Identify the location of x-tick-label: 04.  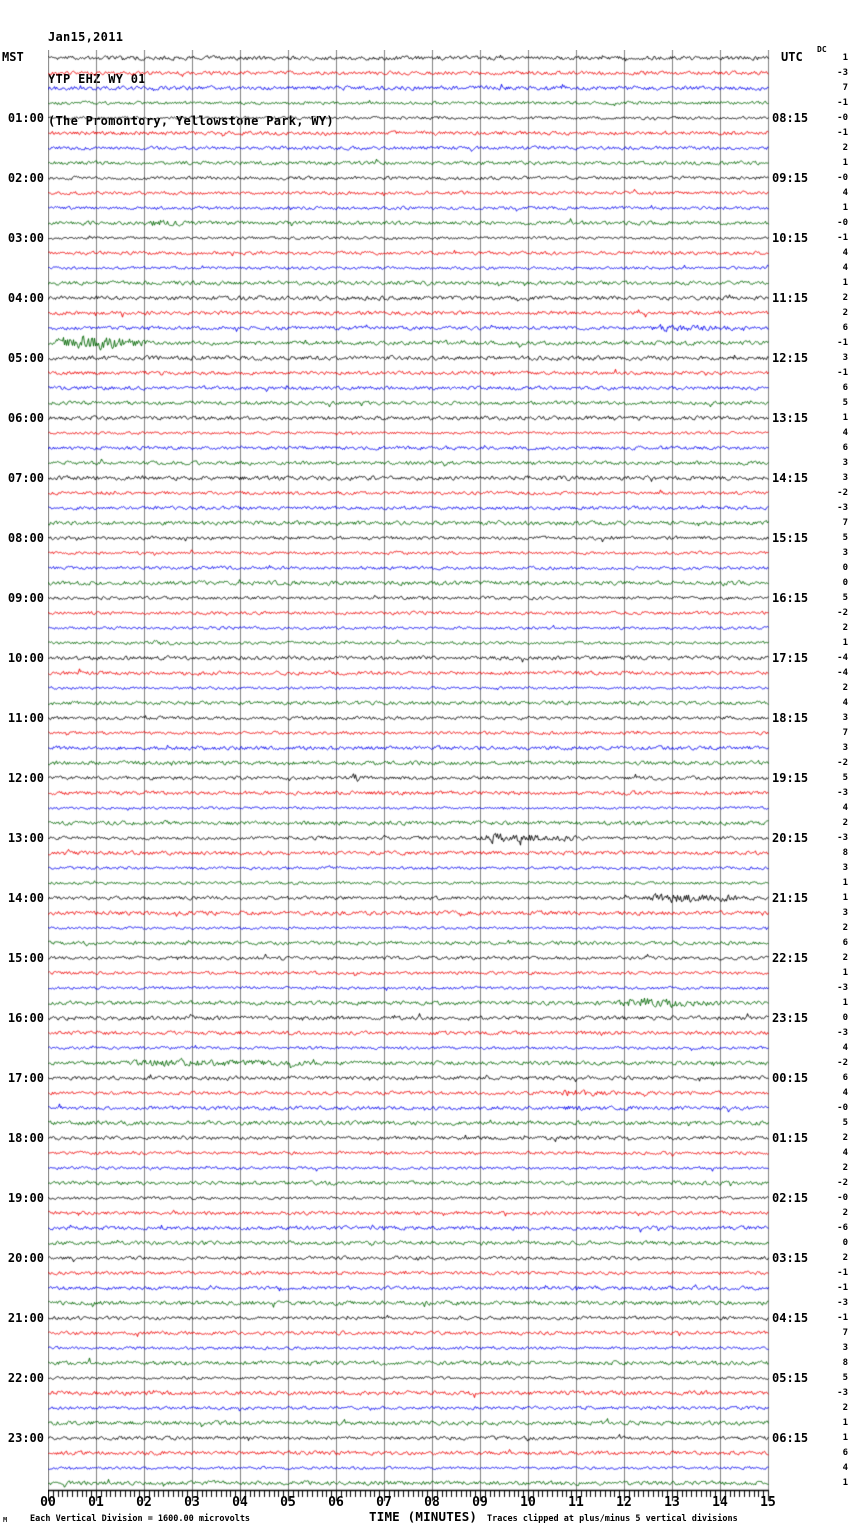
(240, 1502).